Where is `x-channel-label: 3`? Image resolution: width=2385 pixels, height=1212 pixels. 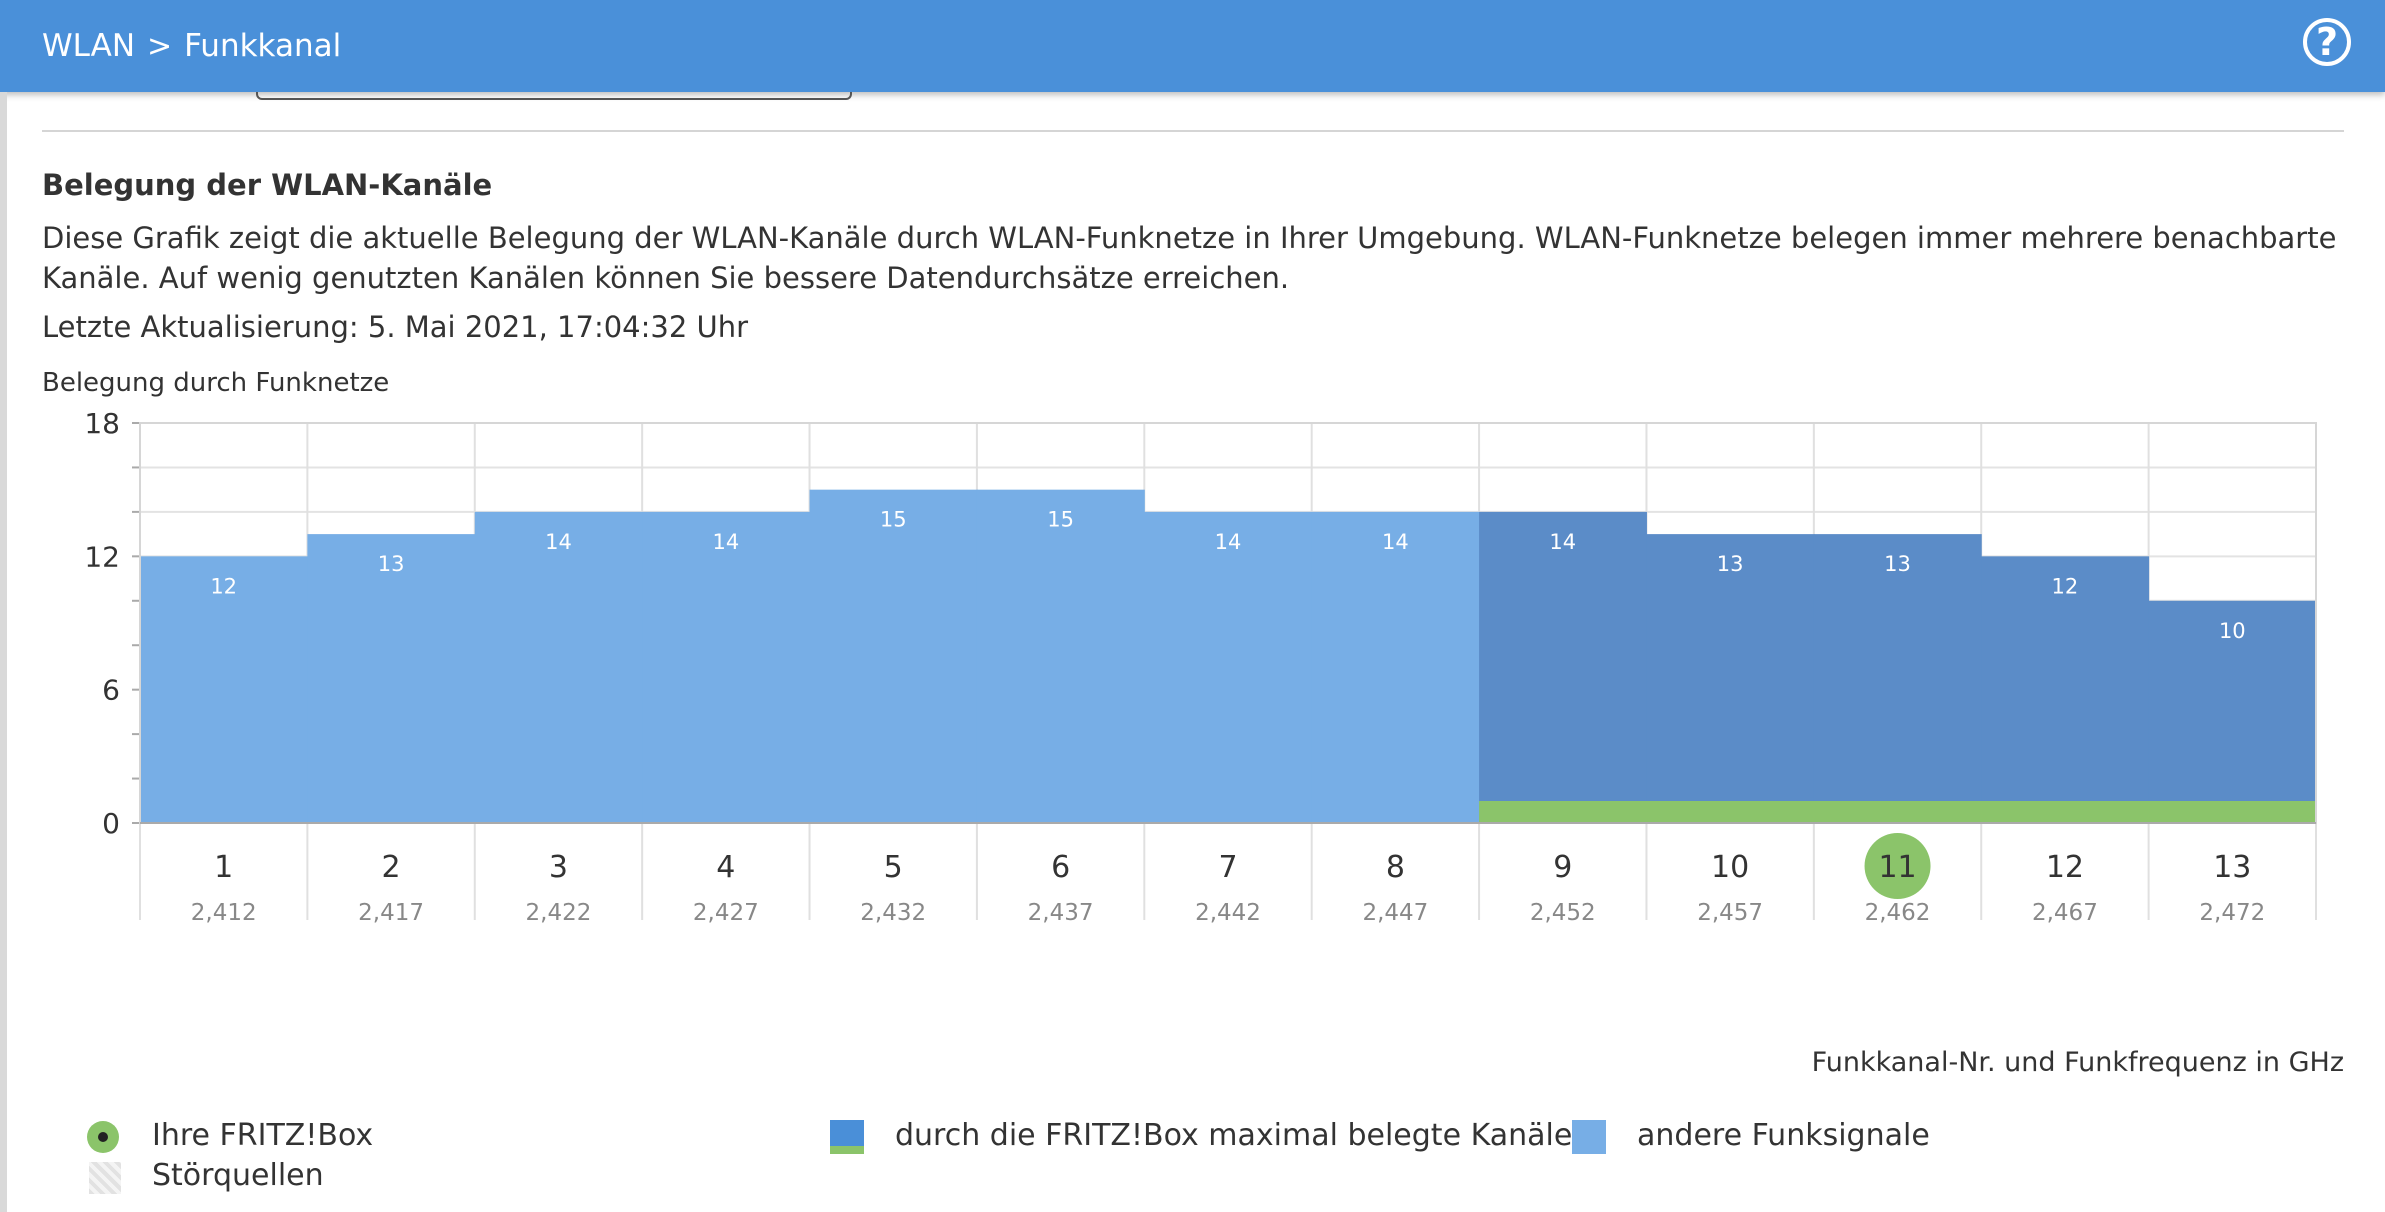
x-channel-label: 3 is located at coordinates (558, 867).